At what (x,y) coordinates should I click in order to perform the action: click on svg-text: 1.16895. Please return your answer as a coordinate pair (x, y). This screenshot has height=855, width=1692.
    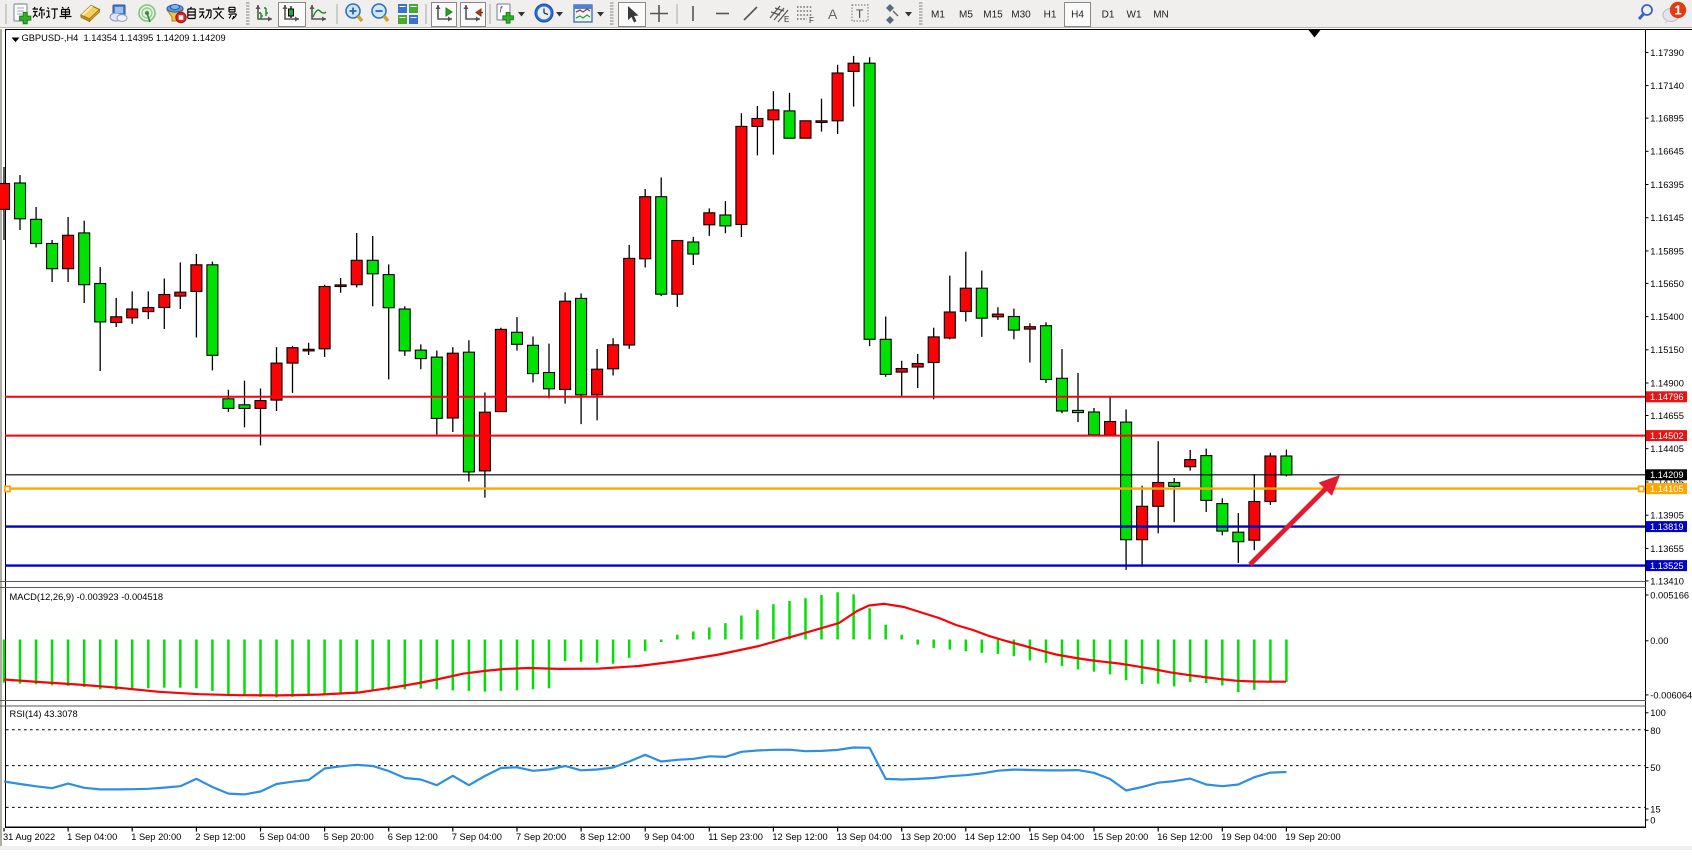
    Looking at the image, I should click on (1667, 119).